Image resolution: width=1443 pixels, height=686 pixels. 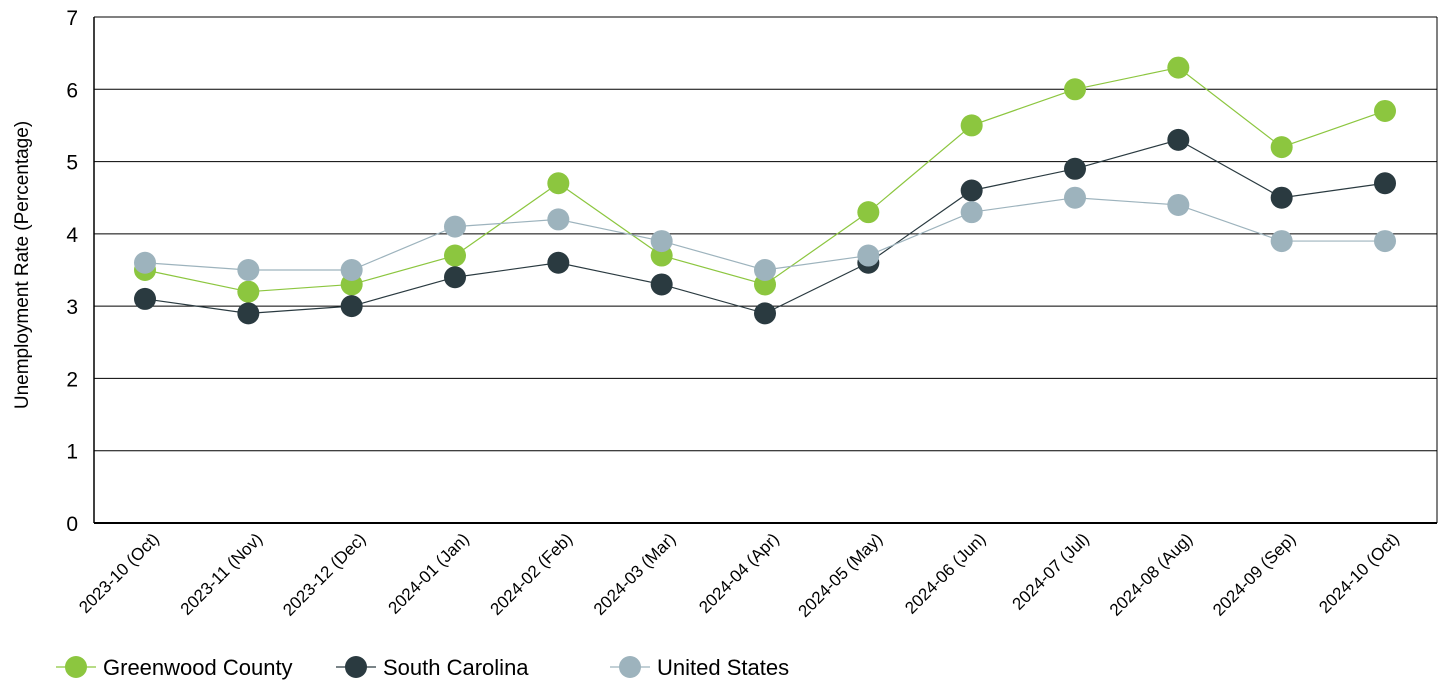 I want to click on x-tick-label: 2024-03 (Mar), so click(x=635, y=574).